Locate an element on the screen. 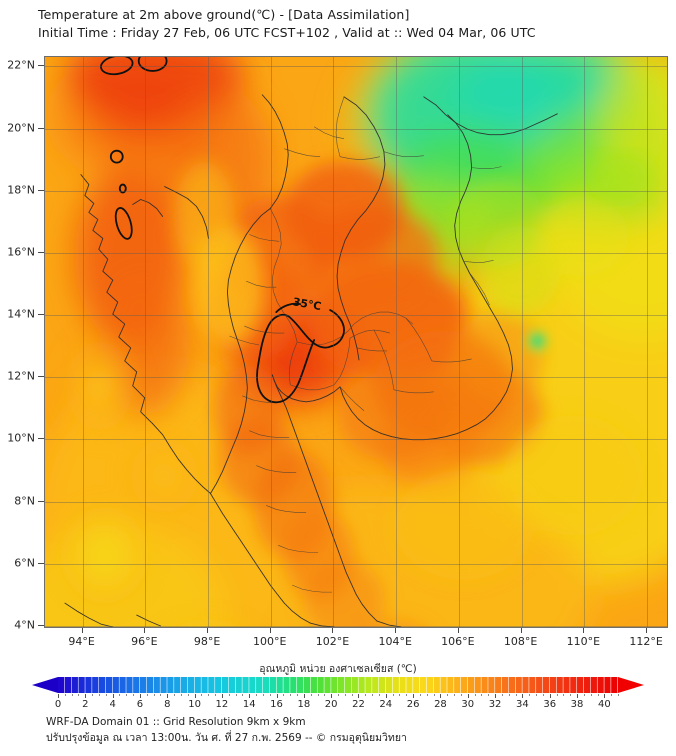 The image size is (676, 756). latitude-tick-label: 8°N is located at coordinates (24, 501).